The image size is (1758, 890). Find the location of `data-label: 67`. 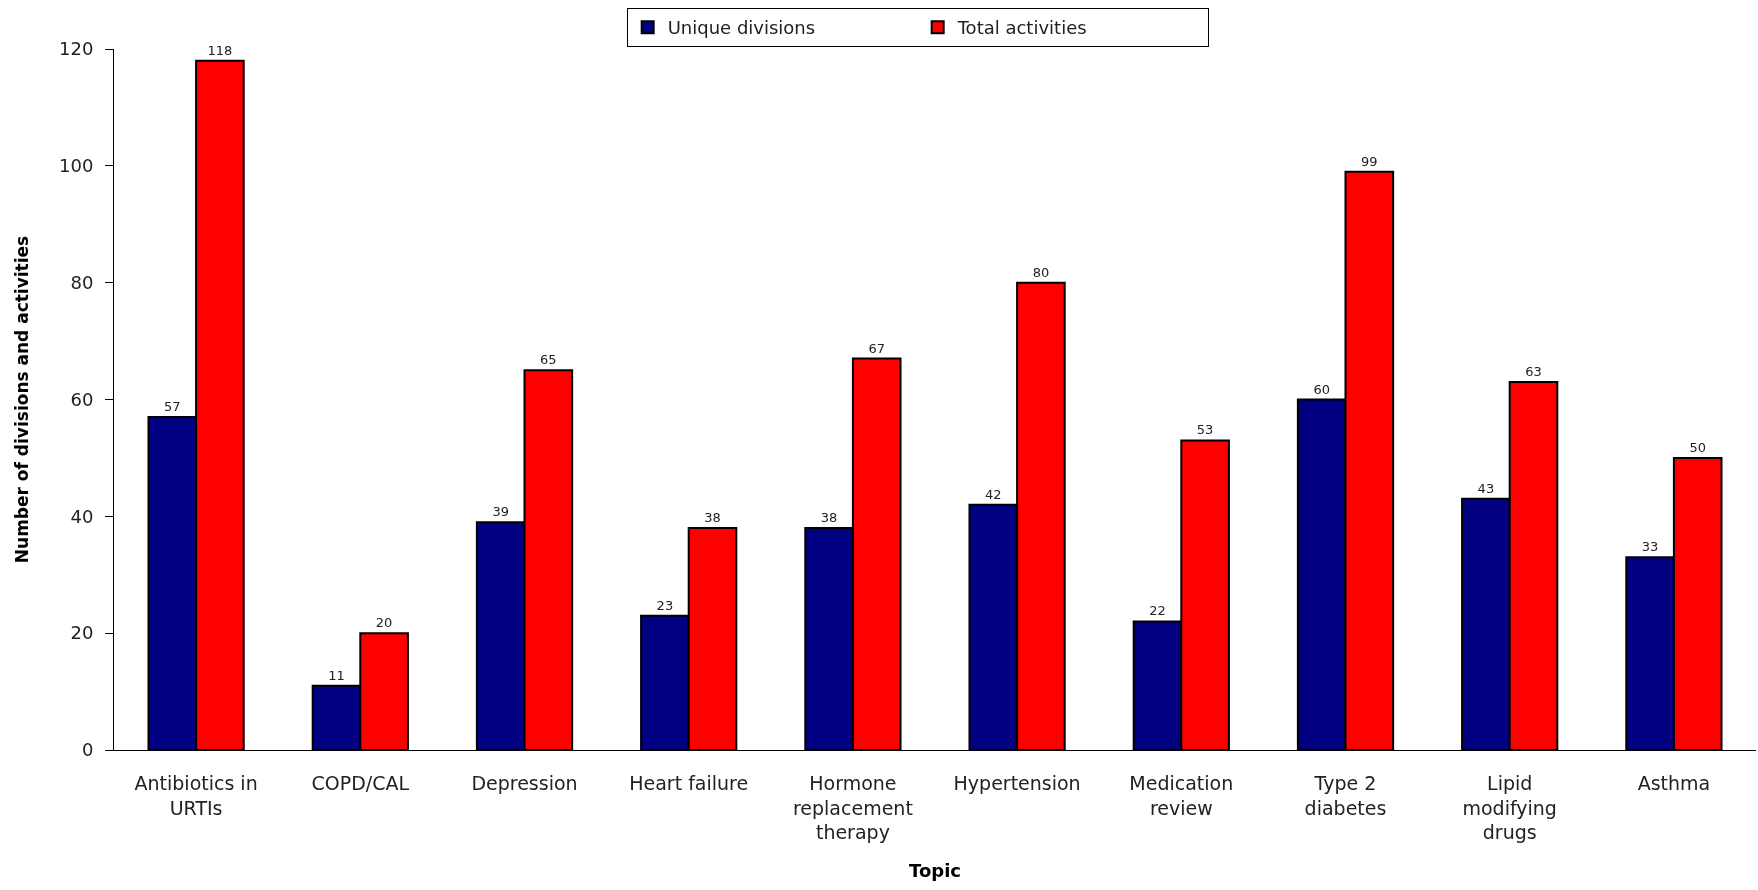

data-label: 67 is located at coordinates (876, 348).